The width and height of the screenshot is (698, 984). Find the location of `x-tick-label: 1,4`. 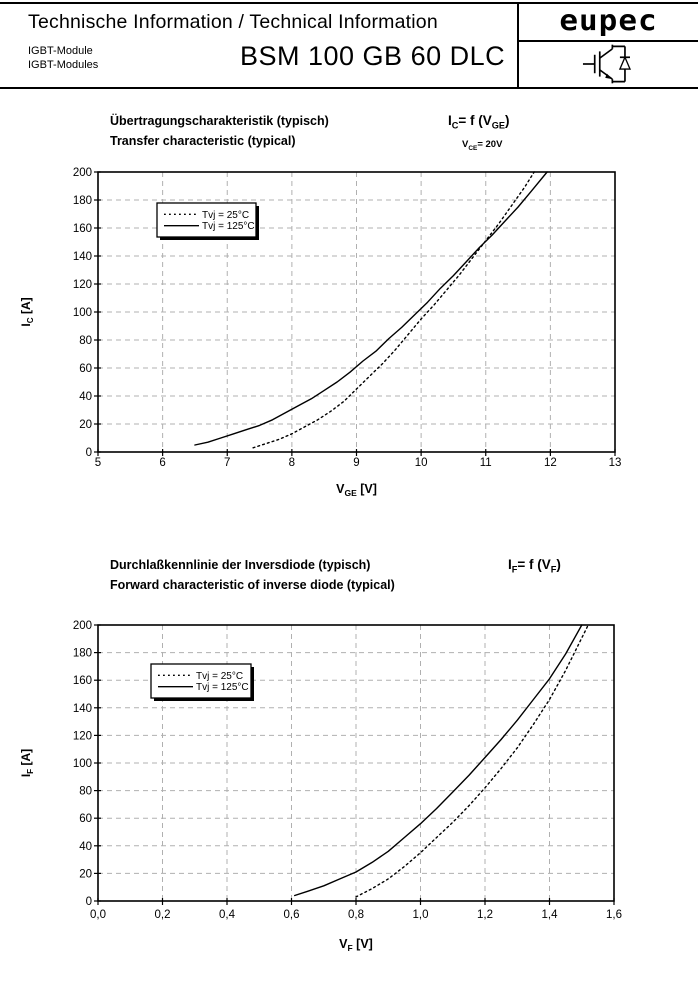

x-tick-label: 1,4 is located at coordinates (550, 915).